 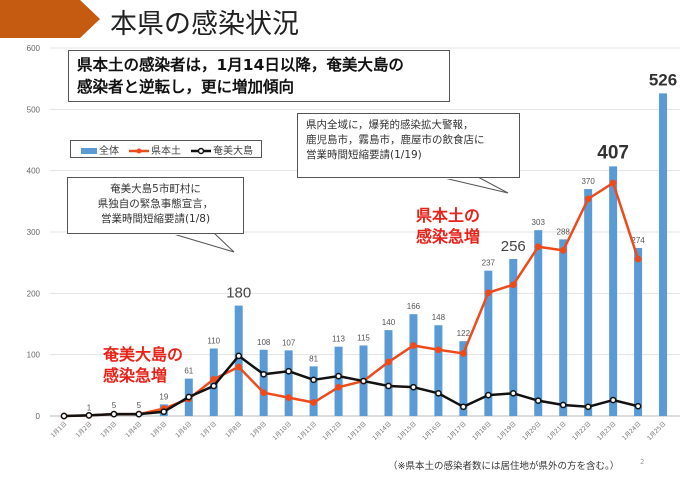 I want to click on headline-line: 感染者と逆転し，更に増加傾向, so click(x=186, y=87).